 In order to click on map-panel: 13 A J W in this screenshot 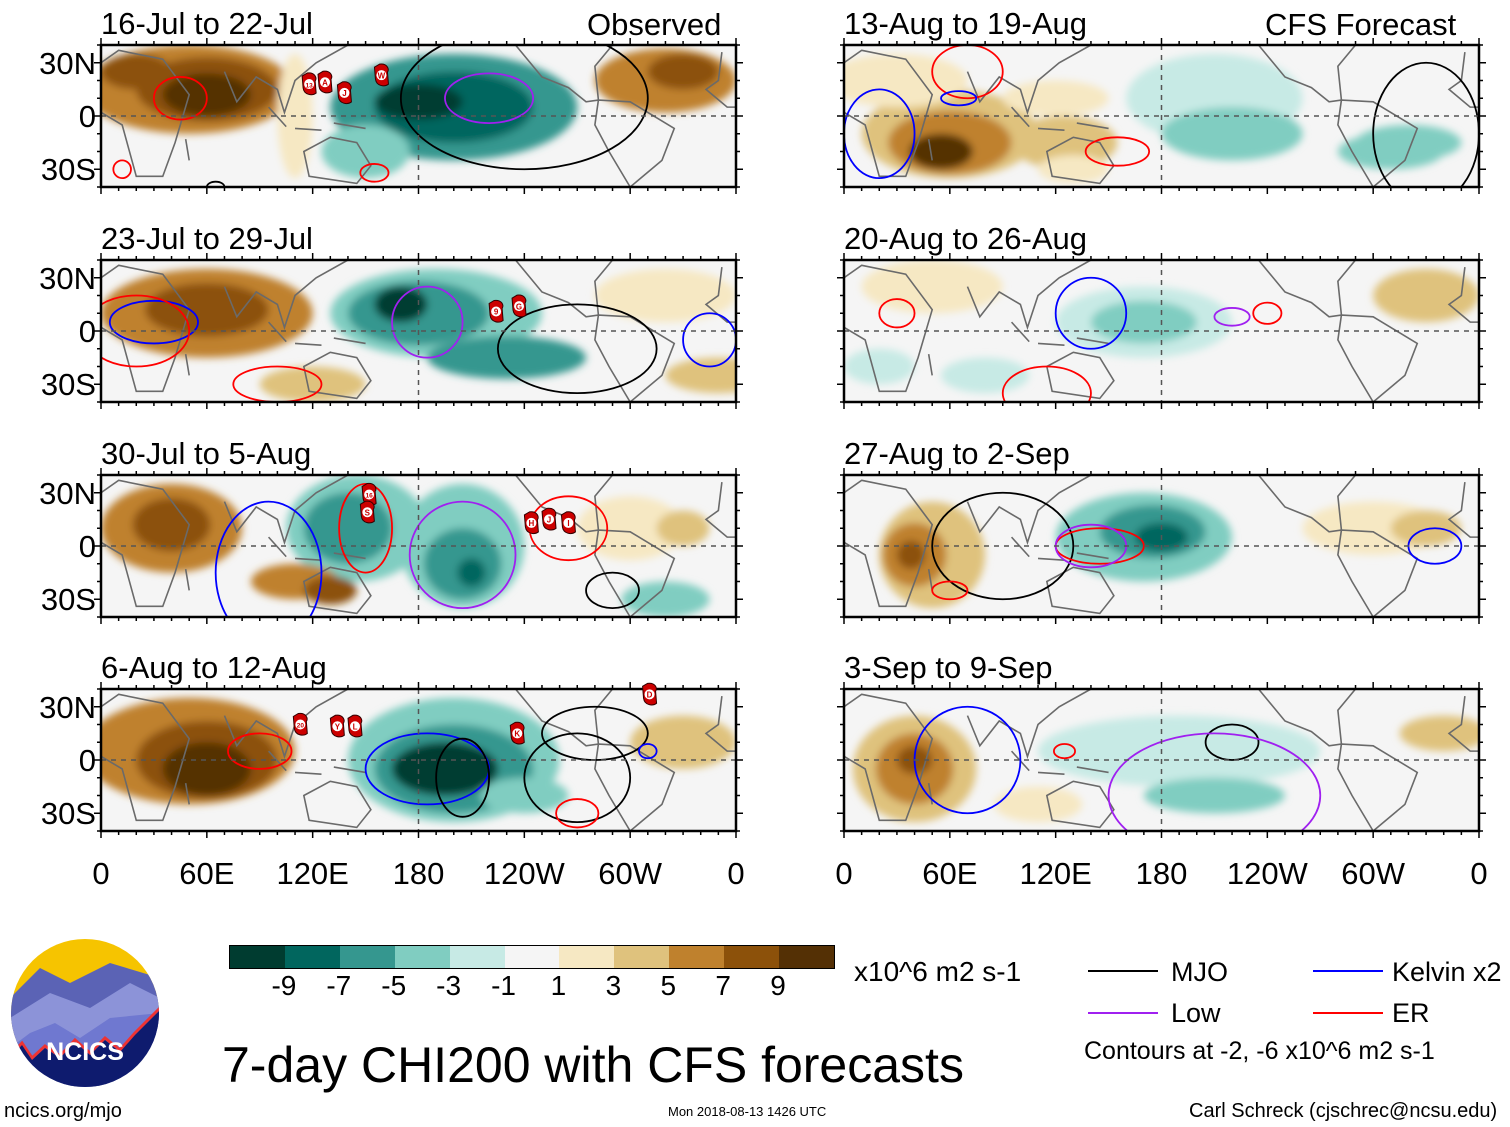, I will do `click(418, 116)`.